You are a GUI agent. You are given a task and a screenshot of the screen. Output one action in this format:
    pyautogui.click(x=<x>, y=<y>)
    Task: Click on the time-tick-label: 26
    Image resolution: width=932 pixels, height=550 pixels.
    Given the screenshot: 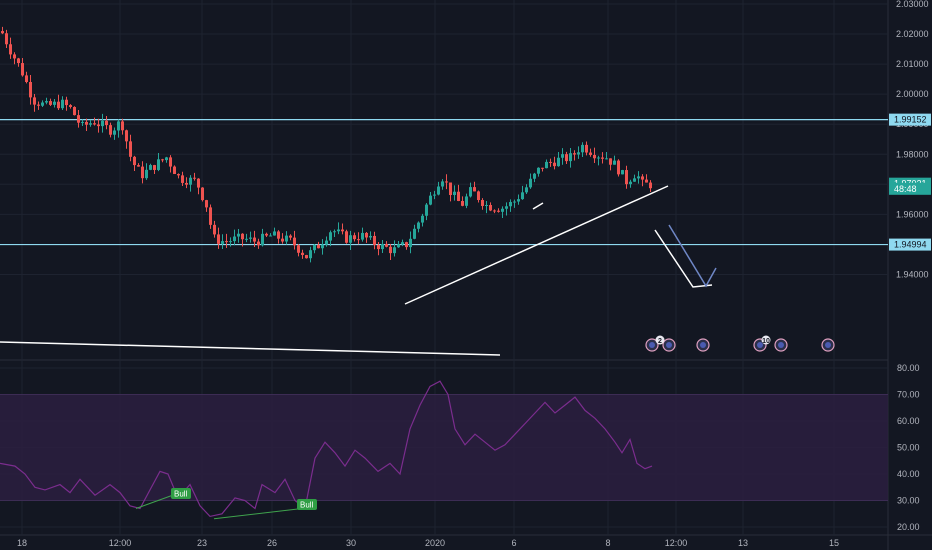 What is the action you would take?
    pyautogui.click(x=272, y=543)
    